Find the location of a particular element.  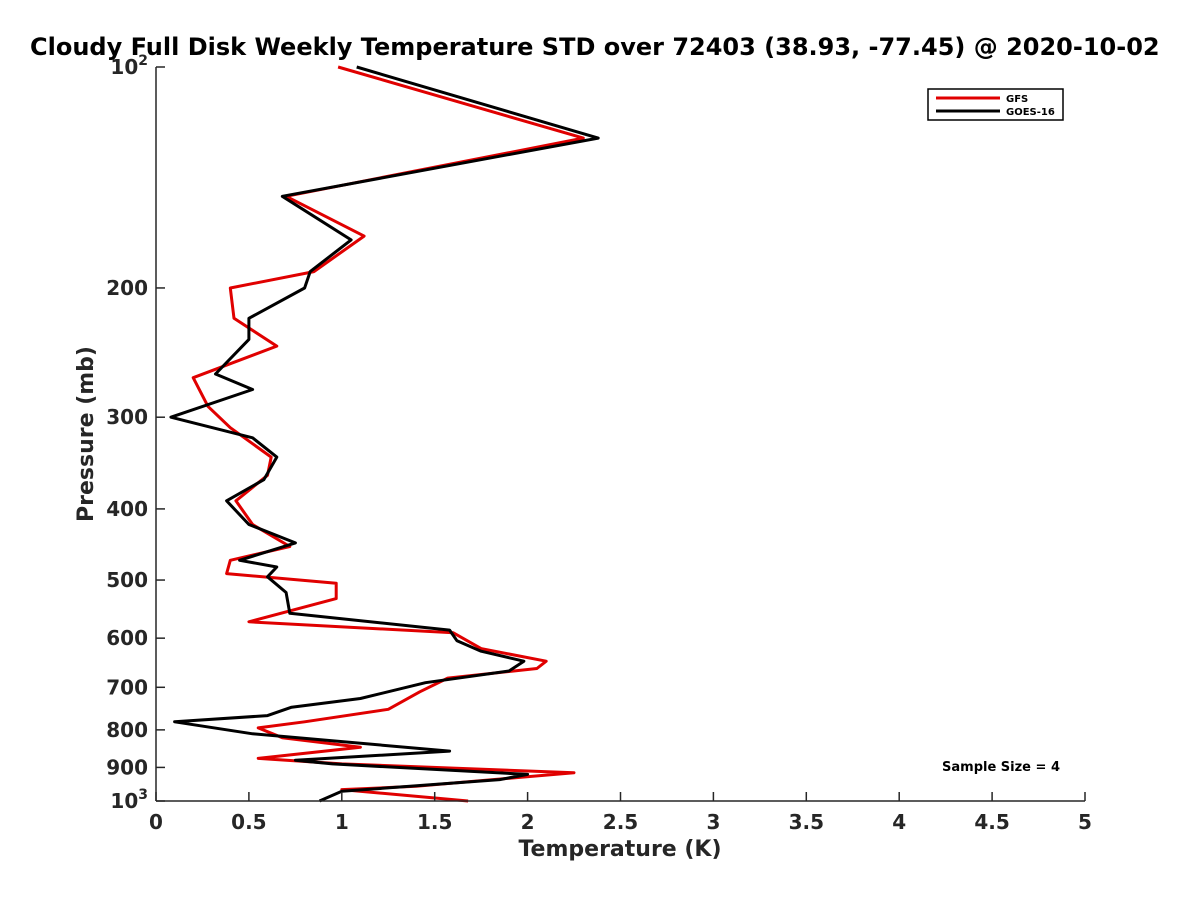

x-ticks: 0 0.5 1 1.5 2 2.5 3 3.5 4 4.5 5 is located at coordinates (620, 813).